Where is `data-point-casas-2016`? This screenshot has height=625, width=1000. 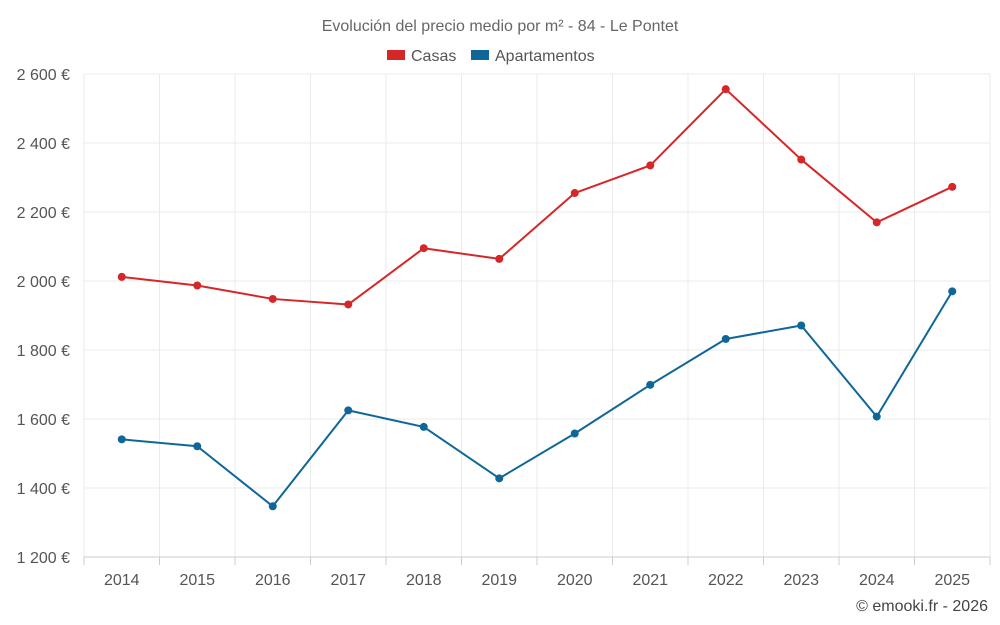
data-point-casas-2016 is located at coordinates (272, 298).